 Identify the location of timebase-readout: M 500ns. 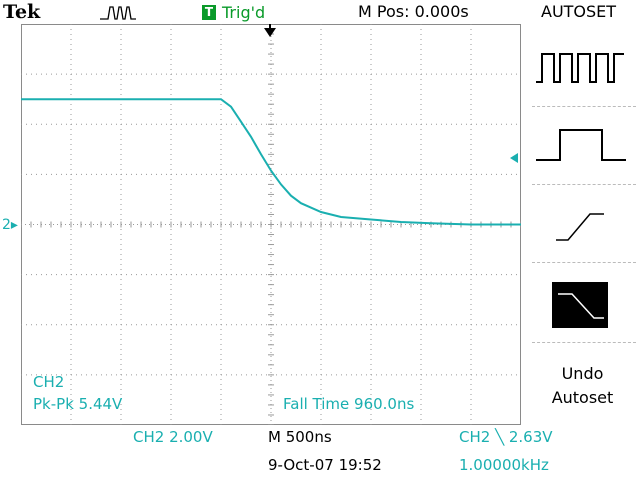
(300, 437).